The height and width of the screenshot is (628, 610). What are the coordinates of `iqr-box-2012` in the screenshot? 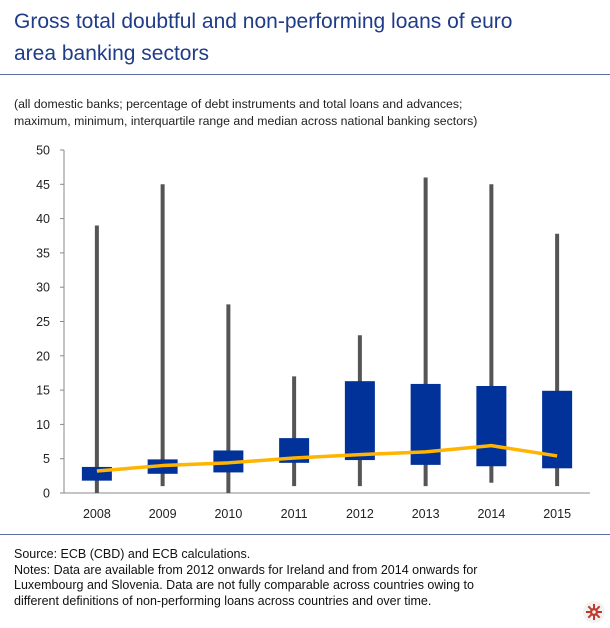 It's located at (359, 421).